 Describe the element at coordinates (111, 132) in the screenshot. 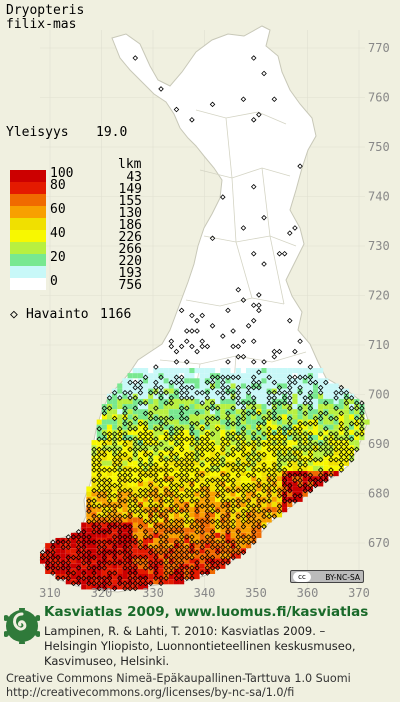

I see `frequency-value: 19.0` at that location.